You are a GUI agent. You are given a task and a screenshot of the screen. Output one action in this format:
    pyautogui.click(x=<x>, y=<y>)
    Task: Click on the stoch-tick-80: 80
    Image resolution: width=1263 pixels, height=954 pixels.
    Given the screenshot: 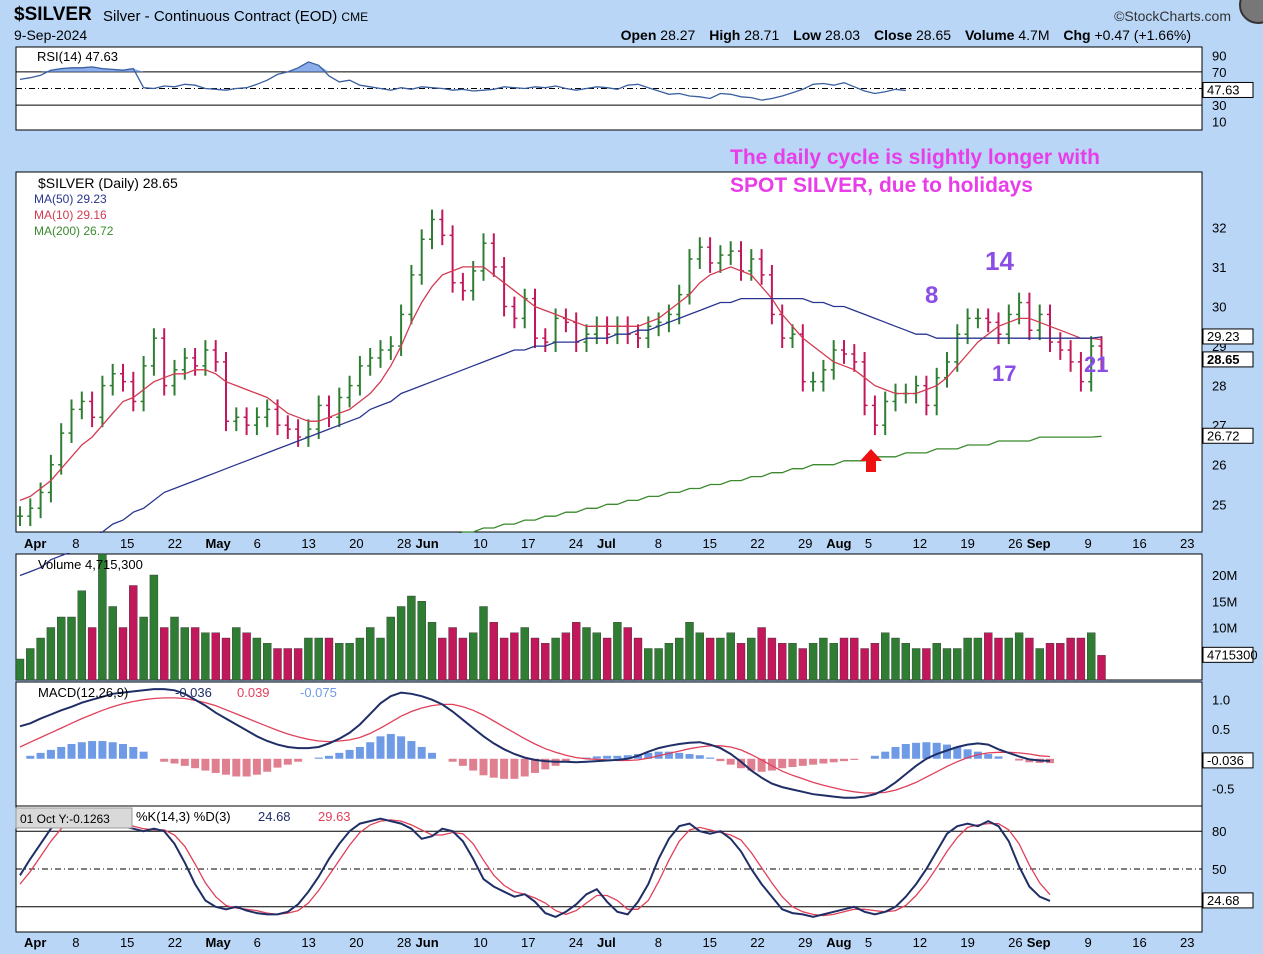 What is the action you would take?
    pyautogui.click(x=1219, y=831)
    